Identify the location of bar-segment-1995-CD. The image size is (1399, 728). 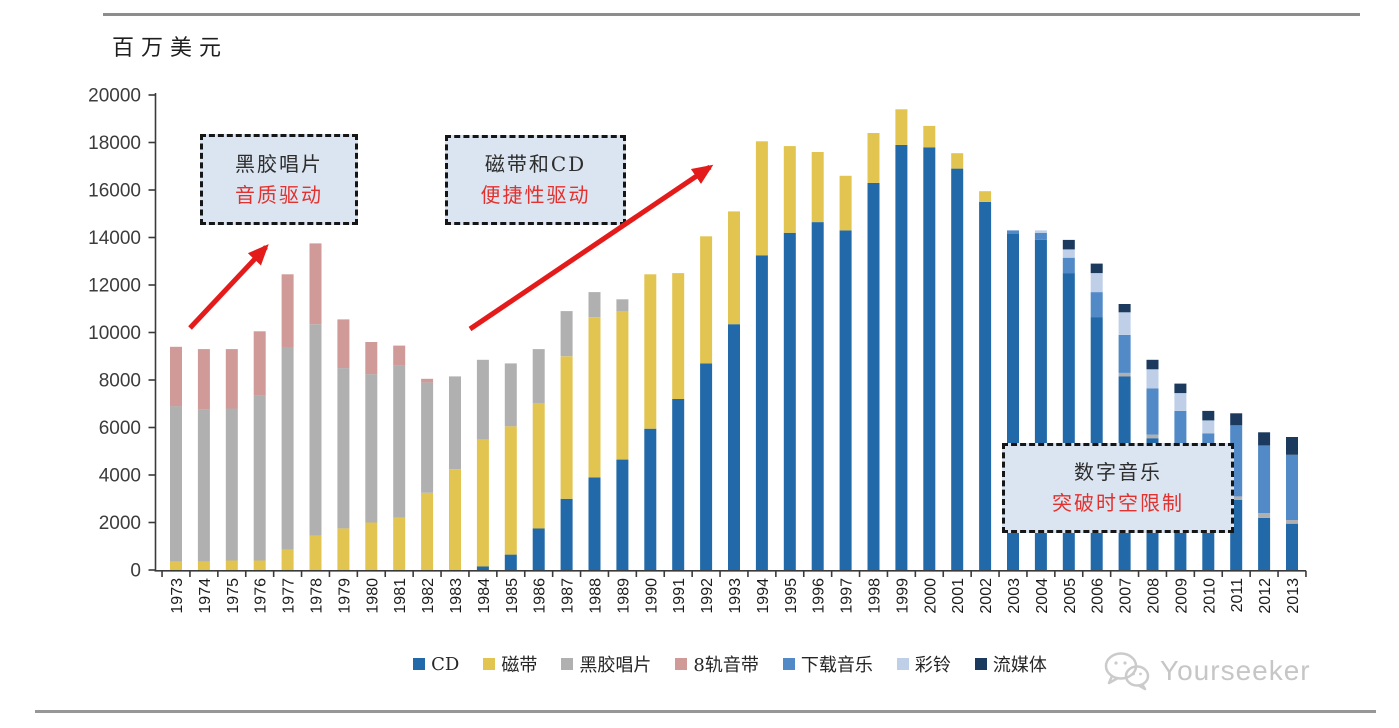
(789, 401).